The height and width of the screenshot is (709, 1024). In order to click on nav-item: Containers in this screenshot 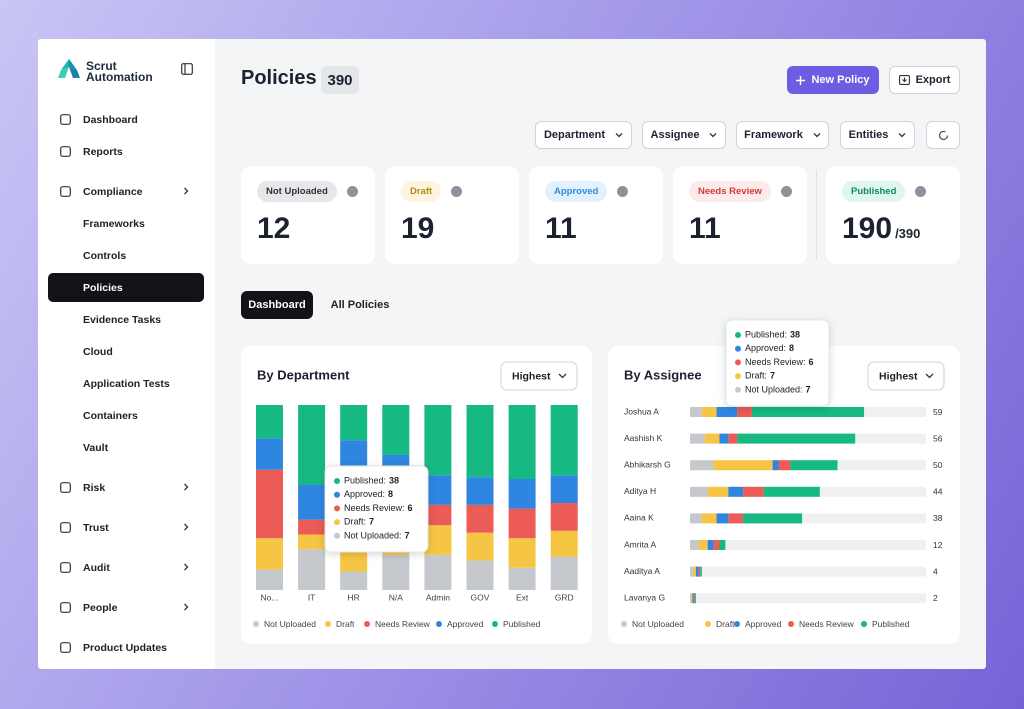, I will do `click(126, 415)`.